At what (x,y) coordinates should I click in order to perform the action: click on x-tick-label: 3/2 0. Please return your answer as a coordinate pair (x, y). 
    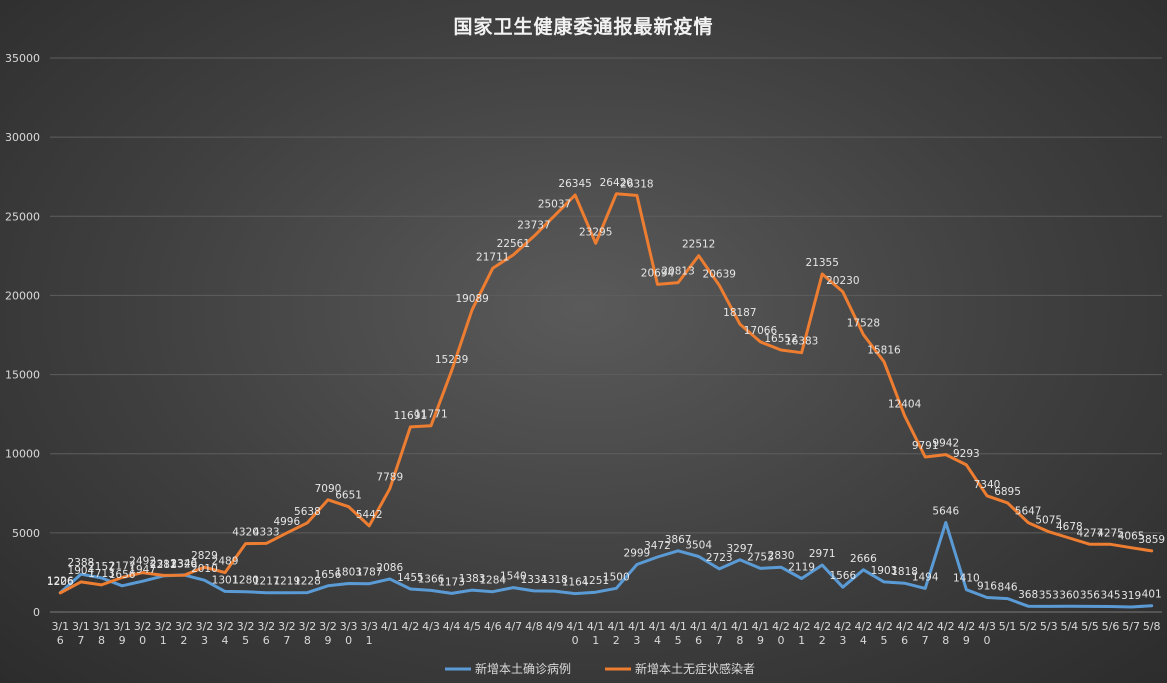
    Looking at the image, I should click on (143, 633).